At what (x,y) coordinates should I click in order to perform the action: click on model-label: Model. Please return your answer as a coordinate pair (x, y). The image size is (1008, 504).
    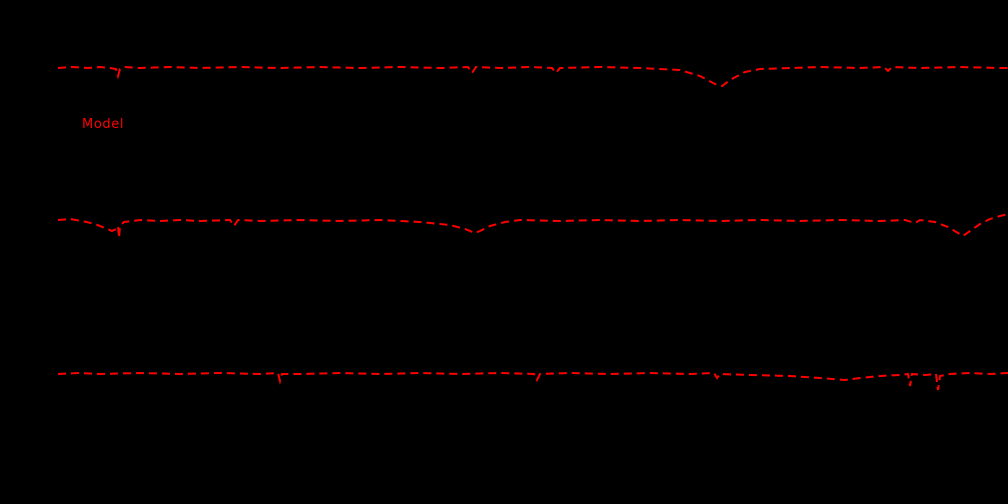
    Looking at the image, I should click on (103, 124).